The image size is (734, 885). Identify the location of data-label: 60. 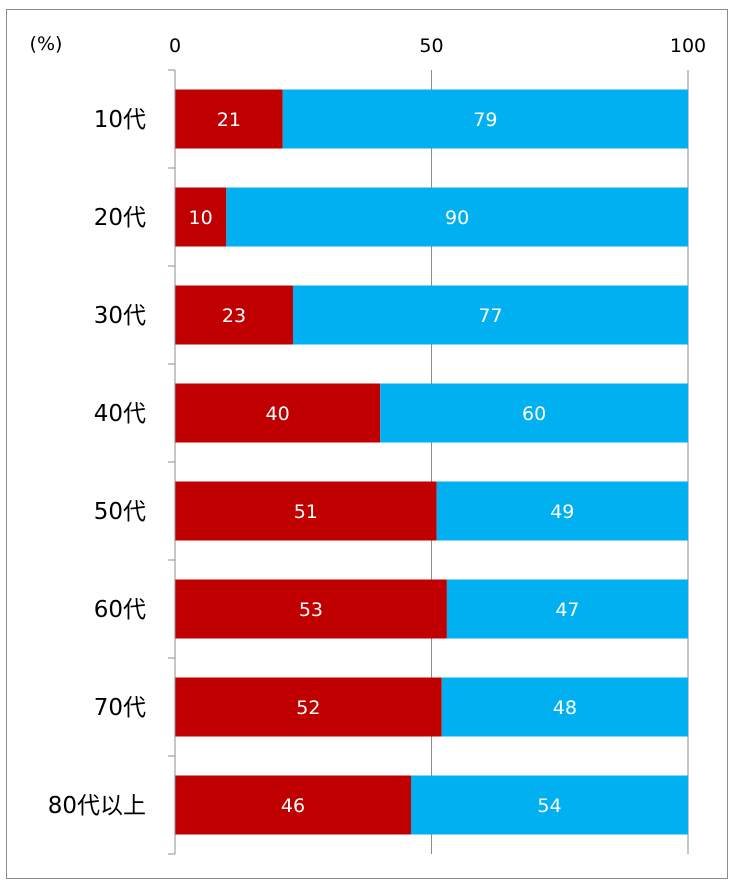
(534, 414).